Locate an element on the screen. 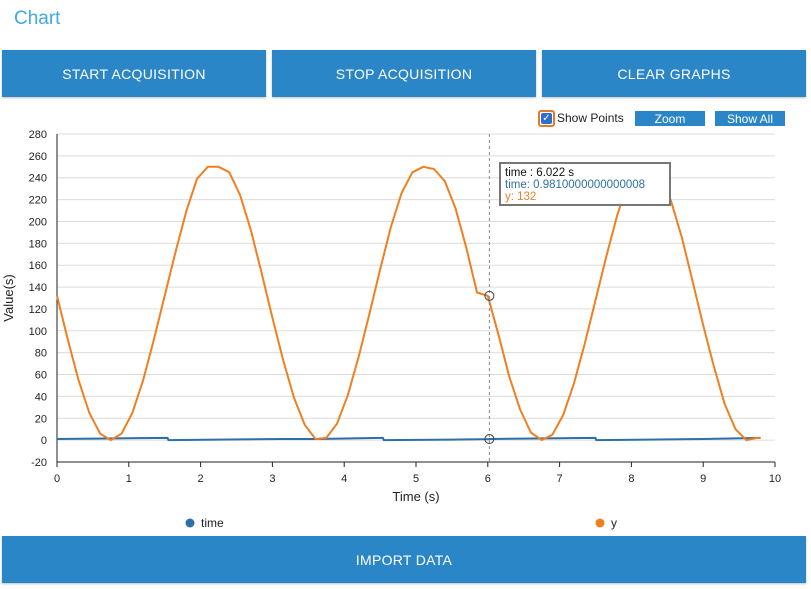  checkmark-icon: ✓ is located at coordinates (546, 118).